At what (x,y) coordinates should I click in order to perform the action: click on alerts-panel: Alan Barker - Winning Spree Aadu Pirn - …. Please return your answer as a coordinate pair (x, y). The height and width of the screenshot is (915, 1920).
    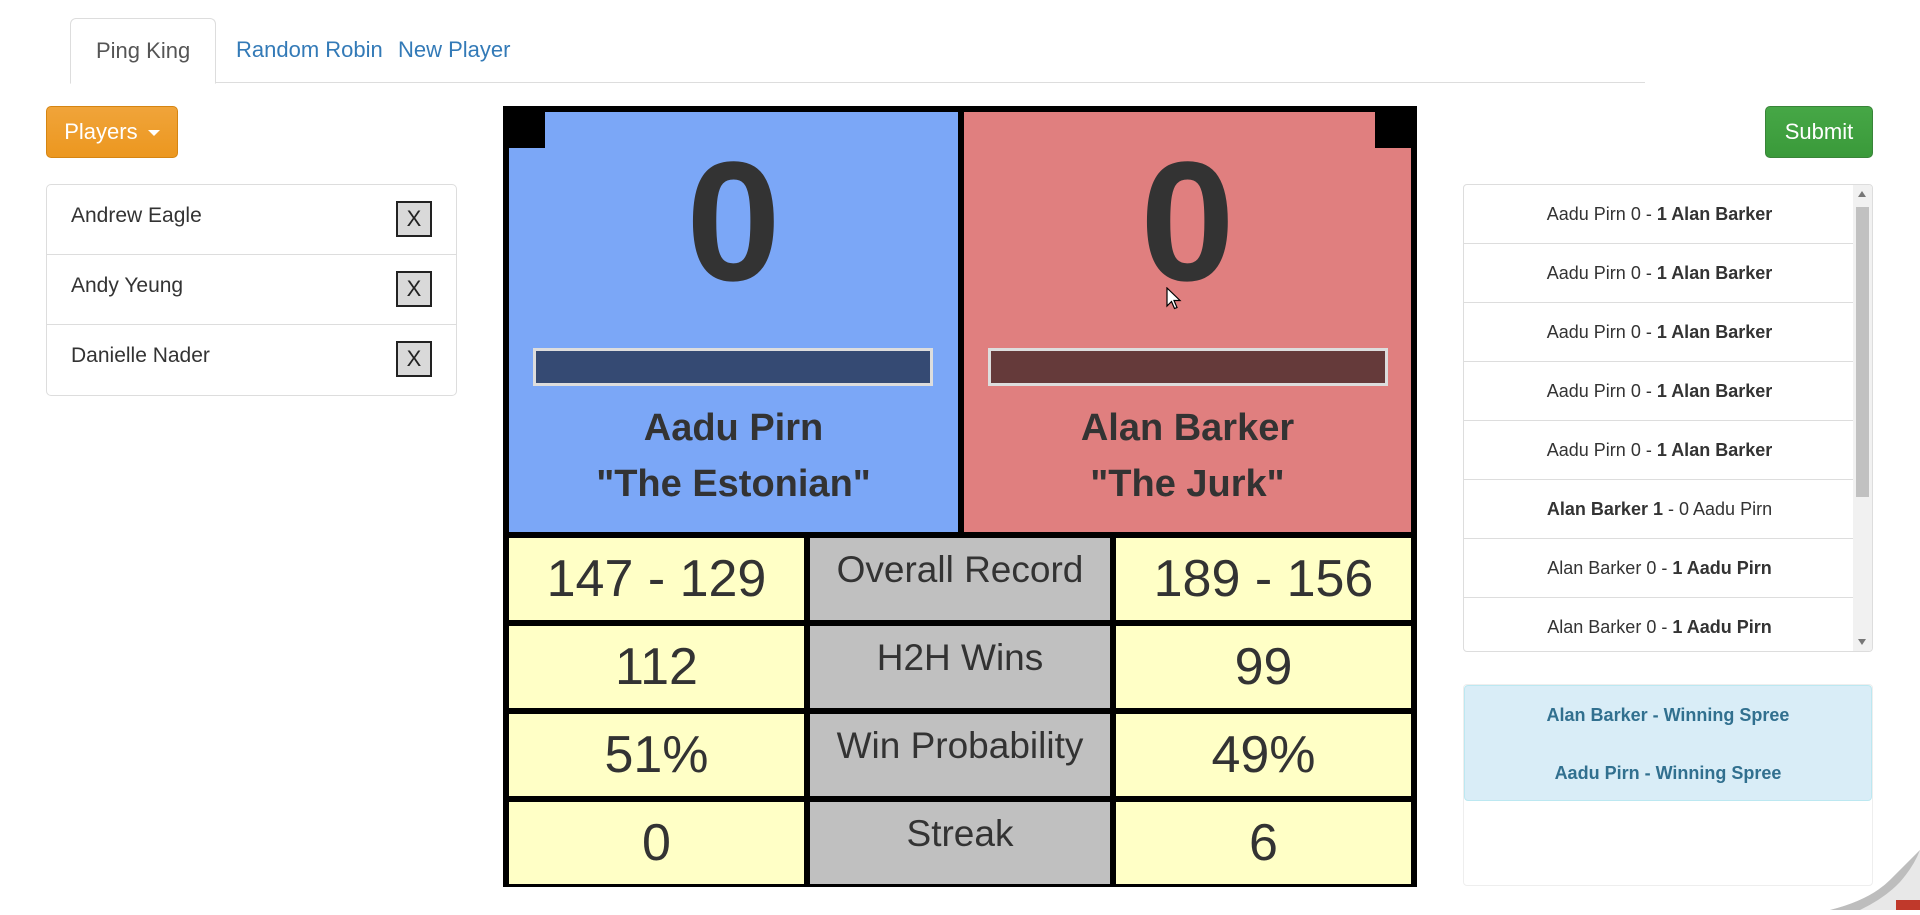
    Looking at the image, I should click on (1668, 785).